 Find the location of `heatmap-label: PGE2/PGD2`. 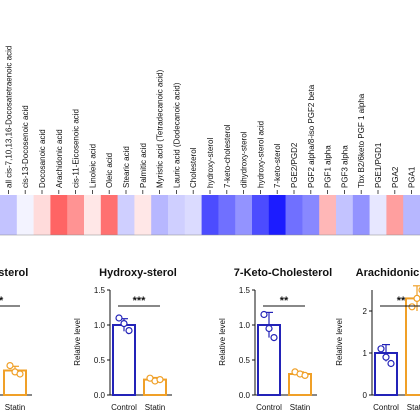

heatmap-label: PGE2/PGD2 is located at coordinates (294, 165).